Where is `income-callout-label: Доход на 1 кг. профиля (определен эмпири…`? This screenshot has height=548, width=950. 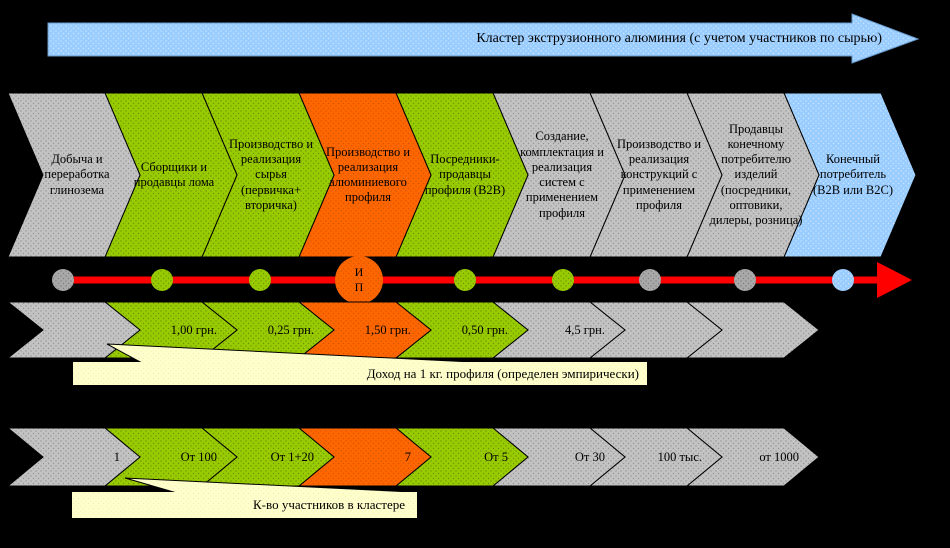
income-callout-label: Доход на 1 кг. профиля (определен эмпири… is located at coordinates (502, 373).